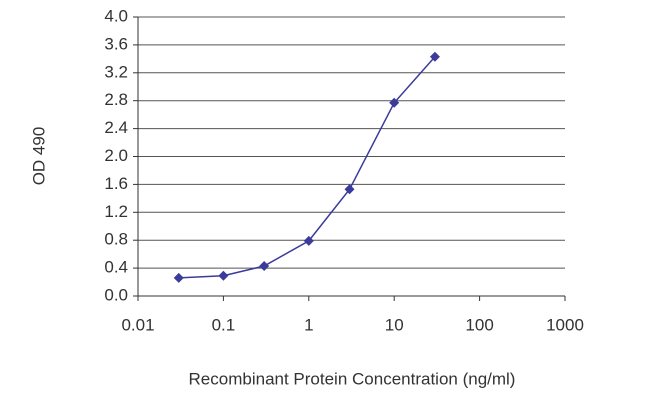 Image resolution: width=650 pixels, height=404 pixels. Describe the element at coordinates (116, 71) in the screenshot. I see `y-tick-label: 3.2` at that location.